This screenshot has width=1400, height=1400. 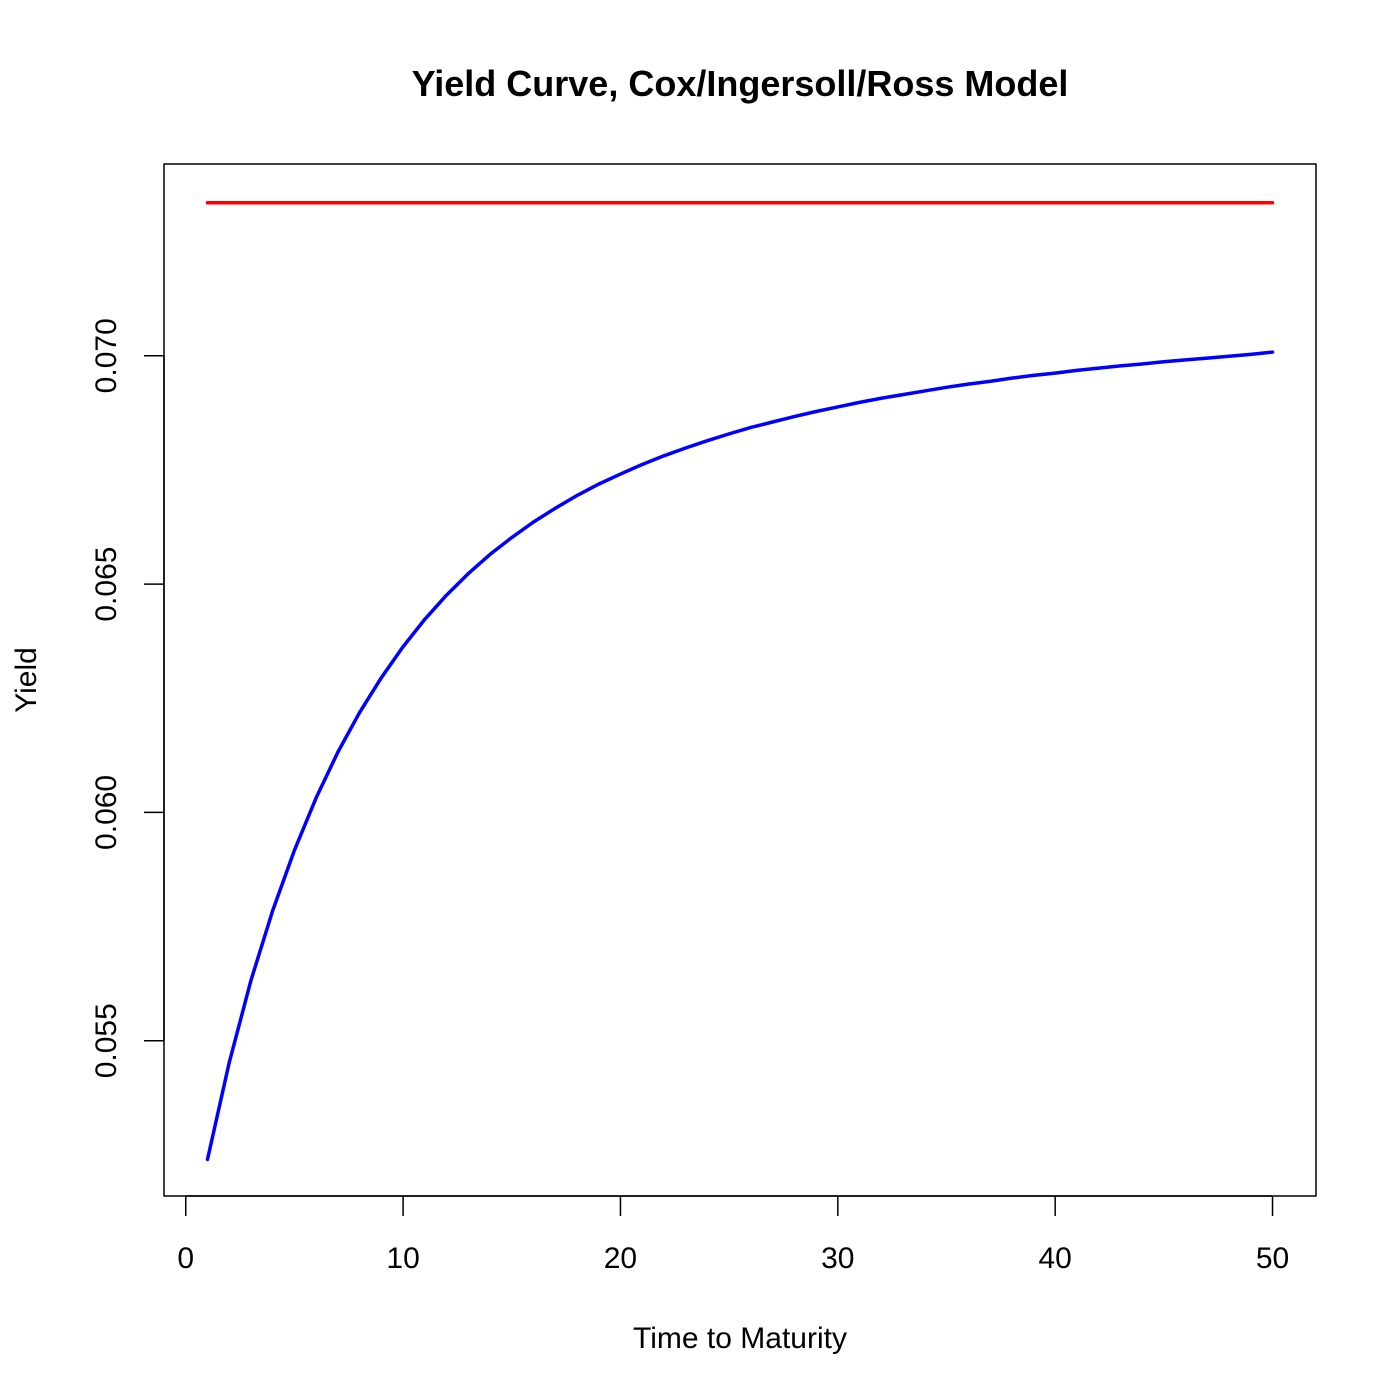 I want to click on x-tick-label: 40, so click(x=1054, y=1258).